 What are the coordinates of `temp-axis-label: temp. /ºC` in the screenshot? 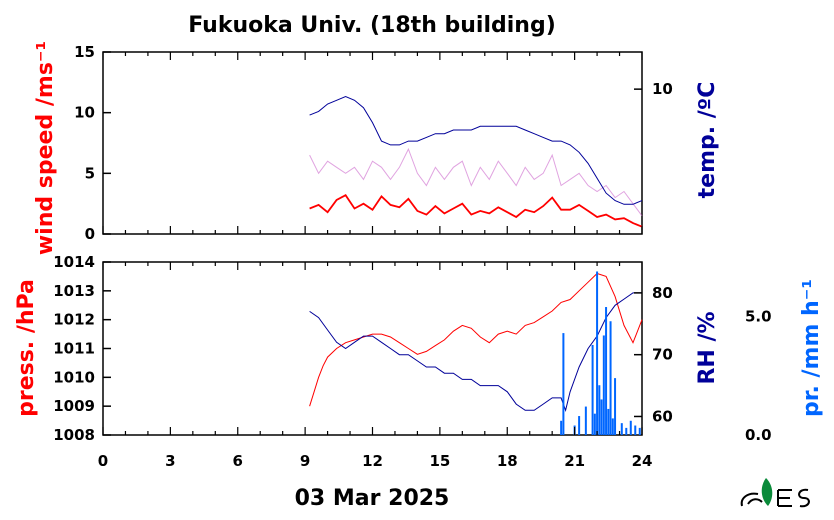 It's located at (707, 140).